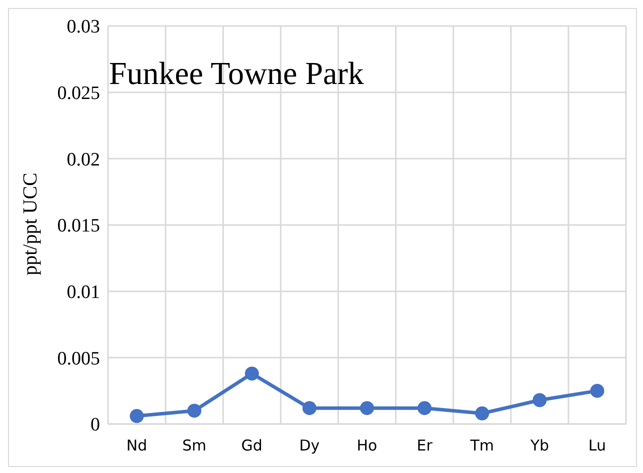 This screenshot has height=473, width=643. What do you see at coordinates (78, 226) in the screenshot?
I see `y-tick-label: 0.015` at bounding box center [78, 226].